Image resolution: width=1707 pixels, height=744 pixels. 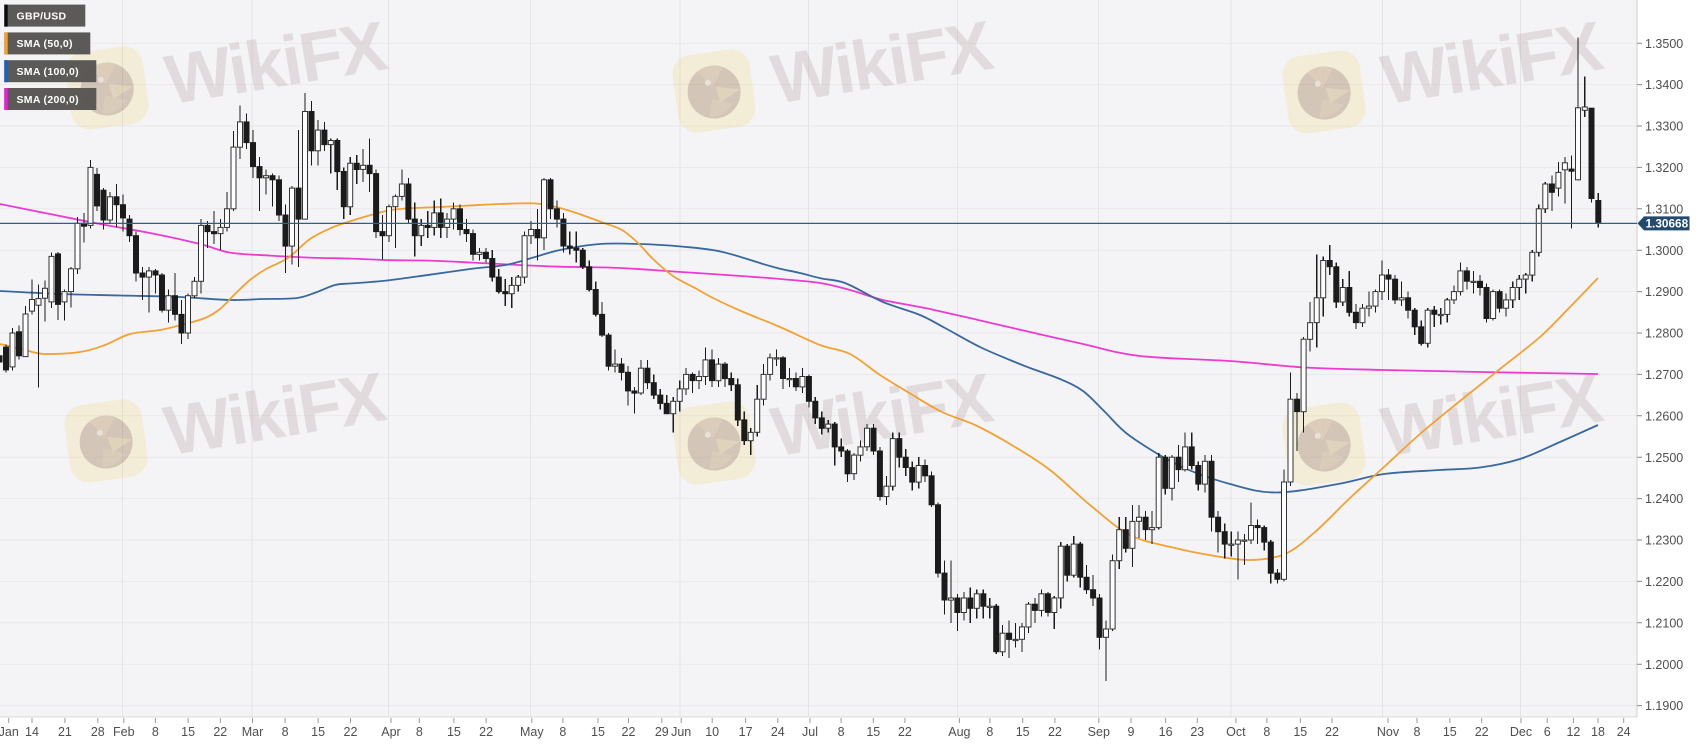 I want to click on svg-text: 1.2300, so click(x=1664, y=541).